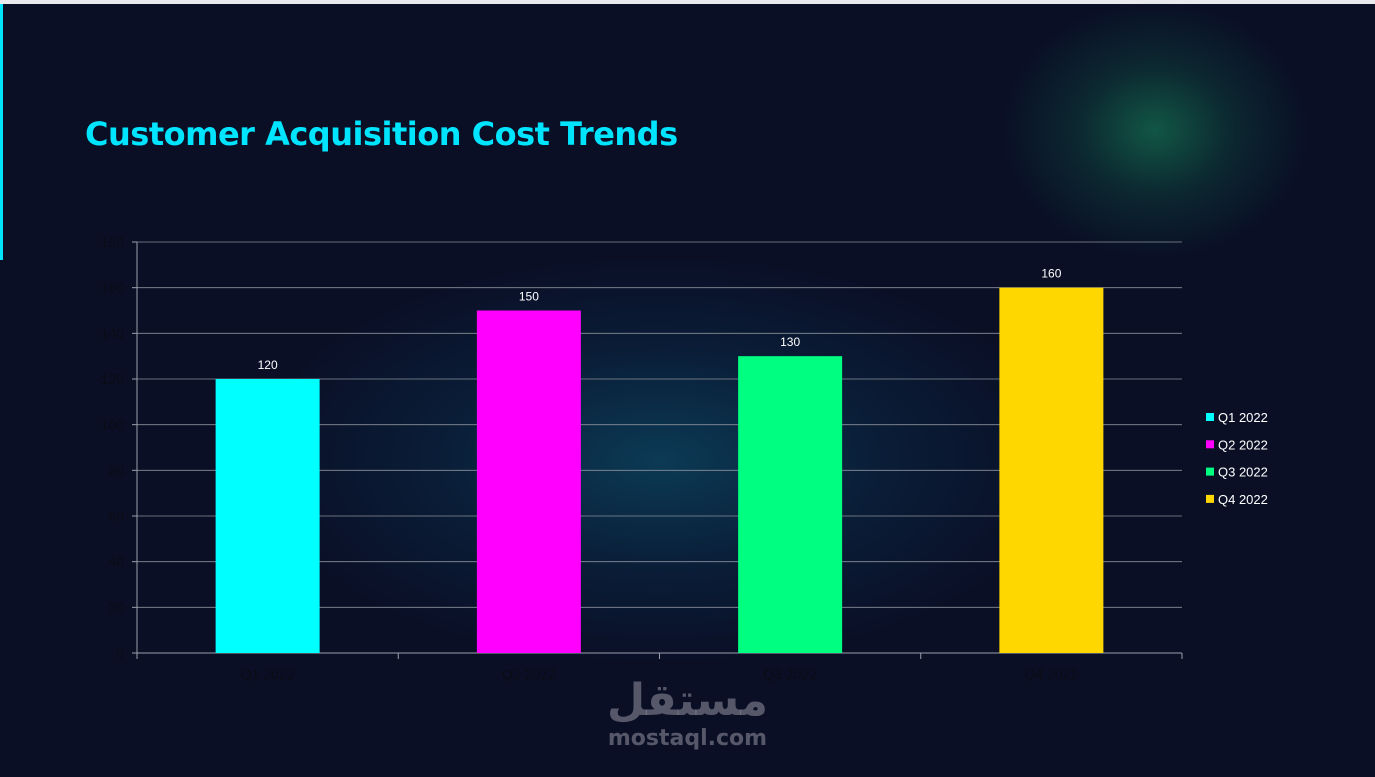 This screenshot has height=777, width=1375. What do you see at coordinates (1051, 470) in the screenshot?
I see `bar-q4-2022` at bounding box center [1051, 470].